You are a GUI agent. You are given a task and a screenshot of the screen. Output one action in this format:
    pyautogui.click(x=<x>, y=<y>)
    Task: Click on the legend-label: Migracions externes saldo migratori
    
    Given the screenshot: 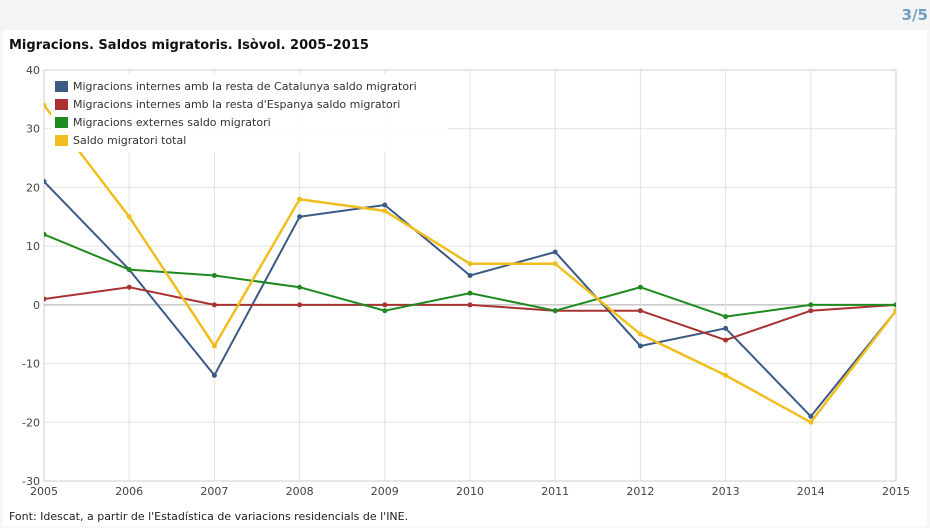 What is the action you would take?
    pyautogui.click(x=172, y=122)
    